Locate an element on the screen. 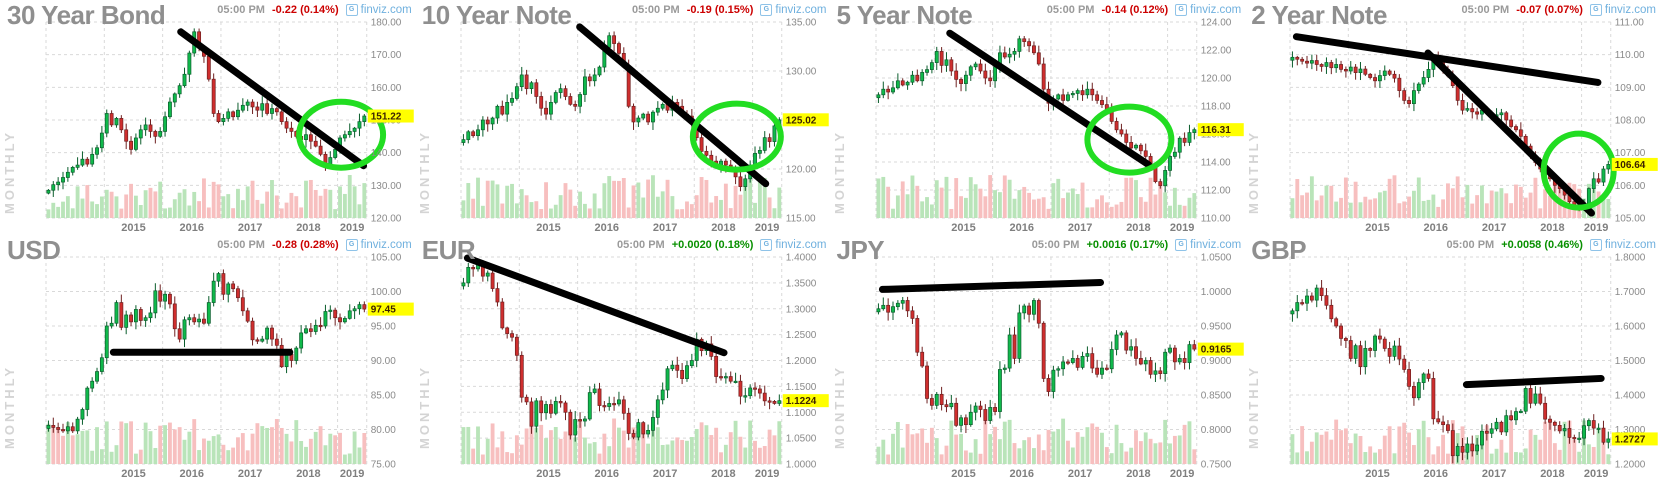  svg-text: 170.00 is located at coordinates (386, 55).